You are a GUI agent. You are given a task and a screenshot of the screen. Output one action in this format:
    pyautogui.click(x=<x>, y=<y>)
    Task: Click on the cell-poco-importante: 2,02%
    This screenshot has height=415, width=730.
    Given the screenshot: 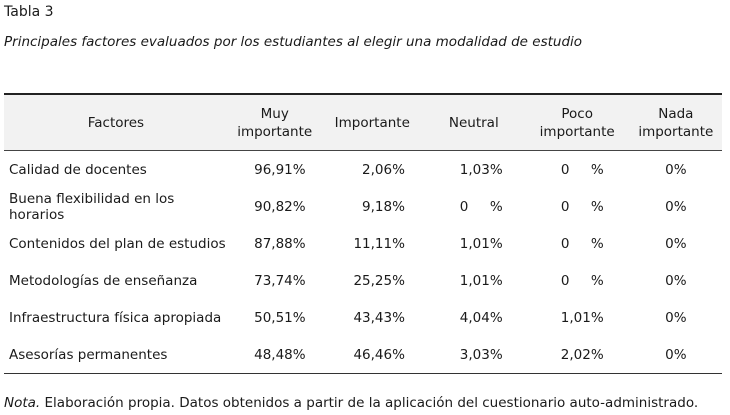 What is the action you would take?
    pyautogui.click(x=582, y=354)
    